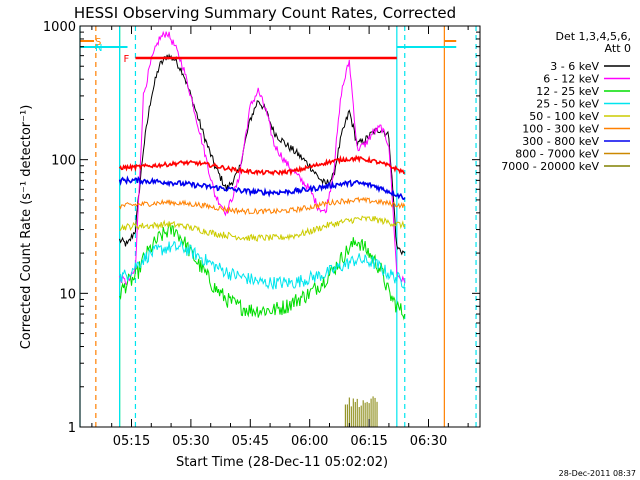 This screenshot has height=480, width=640. Describe the element at coordinates (59, 27) in the screenshot. I see `y-tick-label: 1000` at that location.